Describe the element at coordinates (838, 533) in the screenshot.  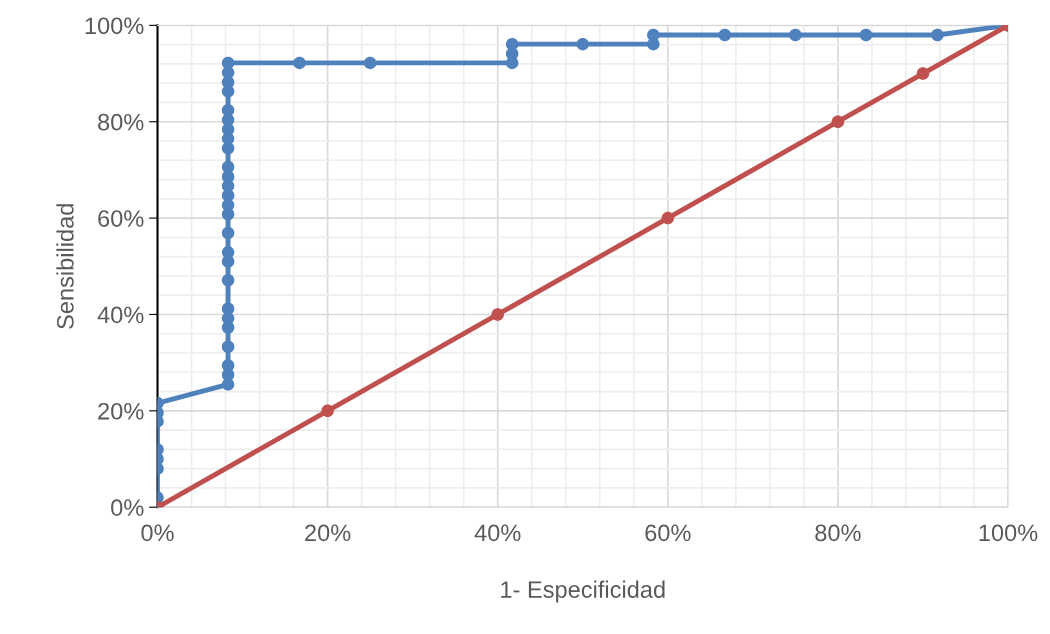
I see `x-tick-label: 80%` at that location.